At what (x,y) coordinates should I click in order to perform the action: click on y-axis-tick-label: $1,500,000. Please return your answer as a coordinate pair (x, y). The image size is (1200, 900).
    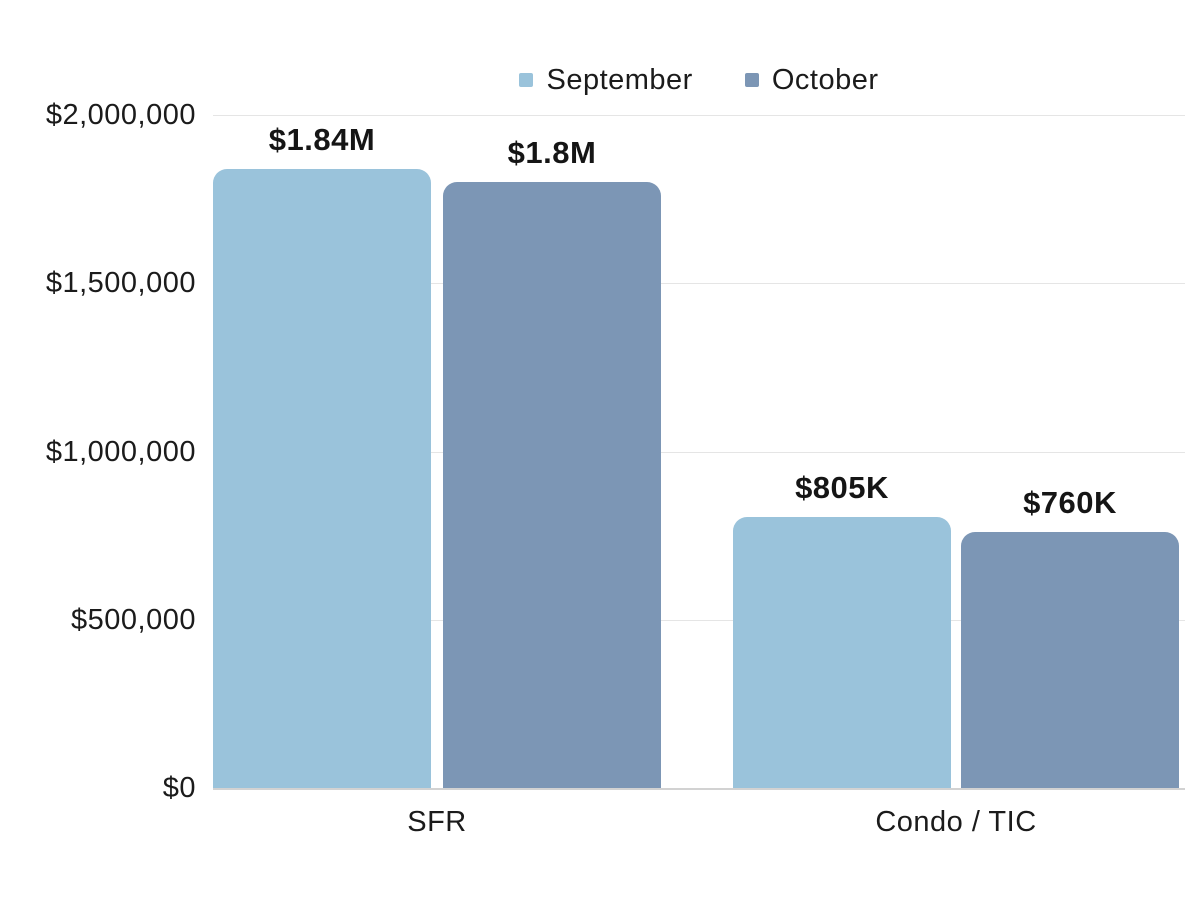
    Looking at the image, I should click on (120, 283).